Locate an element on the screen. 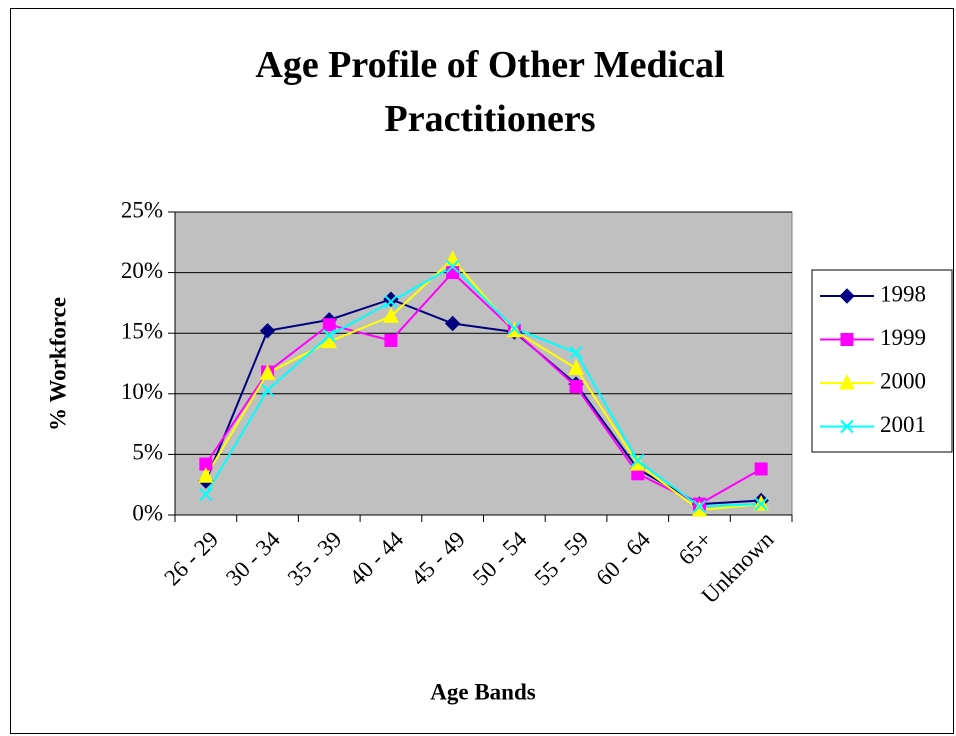 Image resolution: width=956 pixels, height=736 pixels. legend-box is located at coordinates (882, 361).